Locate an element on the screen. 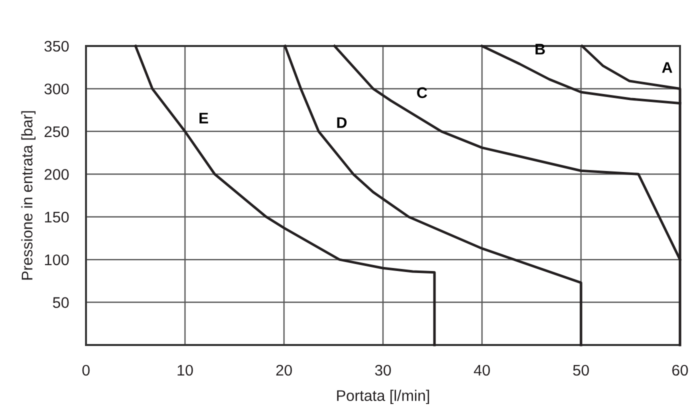  y-tick-label: 300 is located at coordinates (56, 89).